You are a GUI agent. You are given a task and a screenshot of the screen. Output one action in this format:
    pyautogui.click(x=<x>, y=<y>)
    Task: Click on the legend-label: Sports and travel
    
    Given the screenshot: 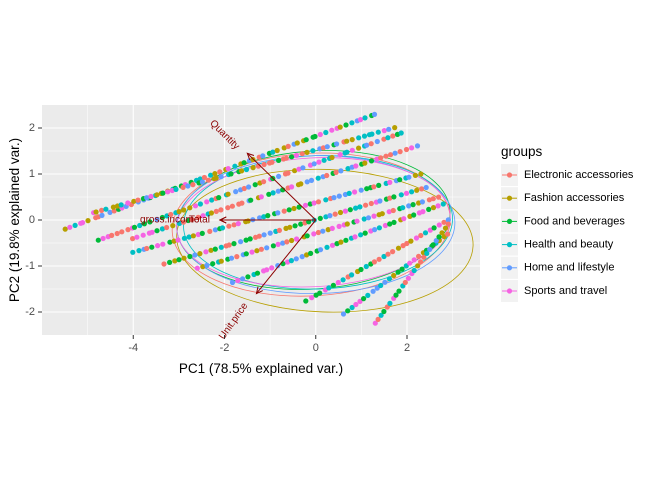 What is the action you would take?
    pyautogui.click(x=565, y=291)
    